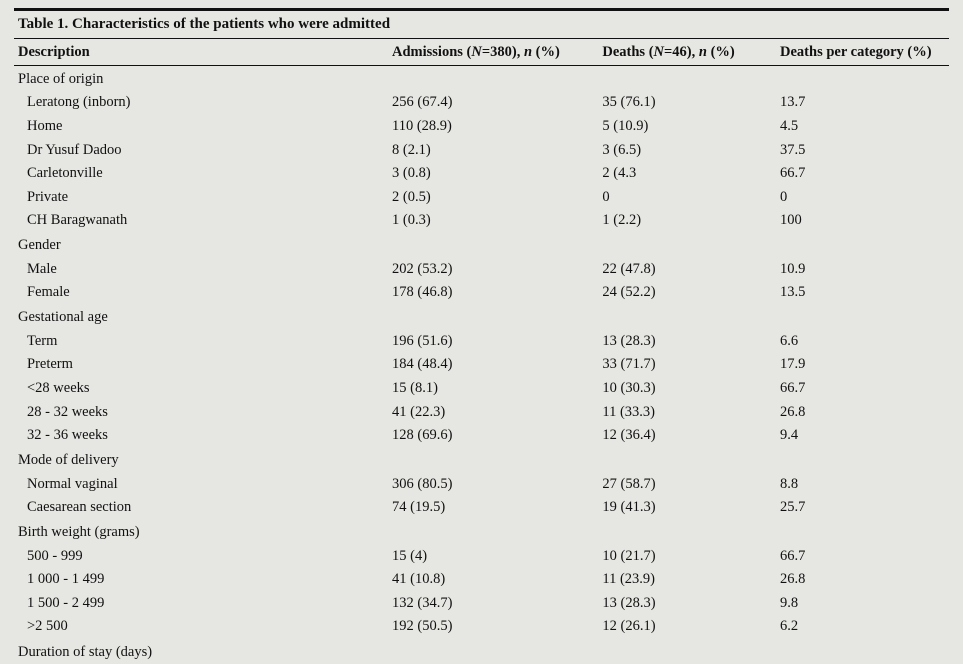  Describe the element at coordinates (481, 316) in the screenshot. I see `group-header-row: Gestational age` at that location.